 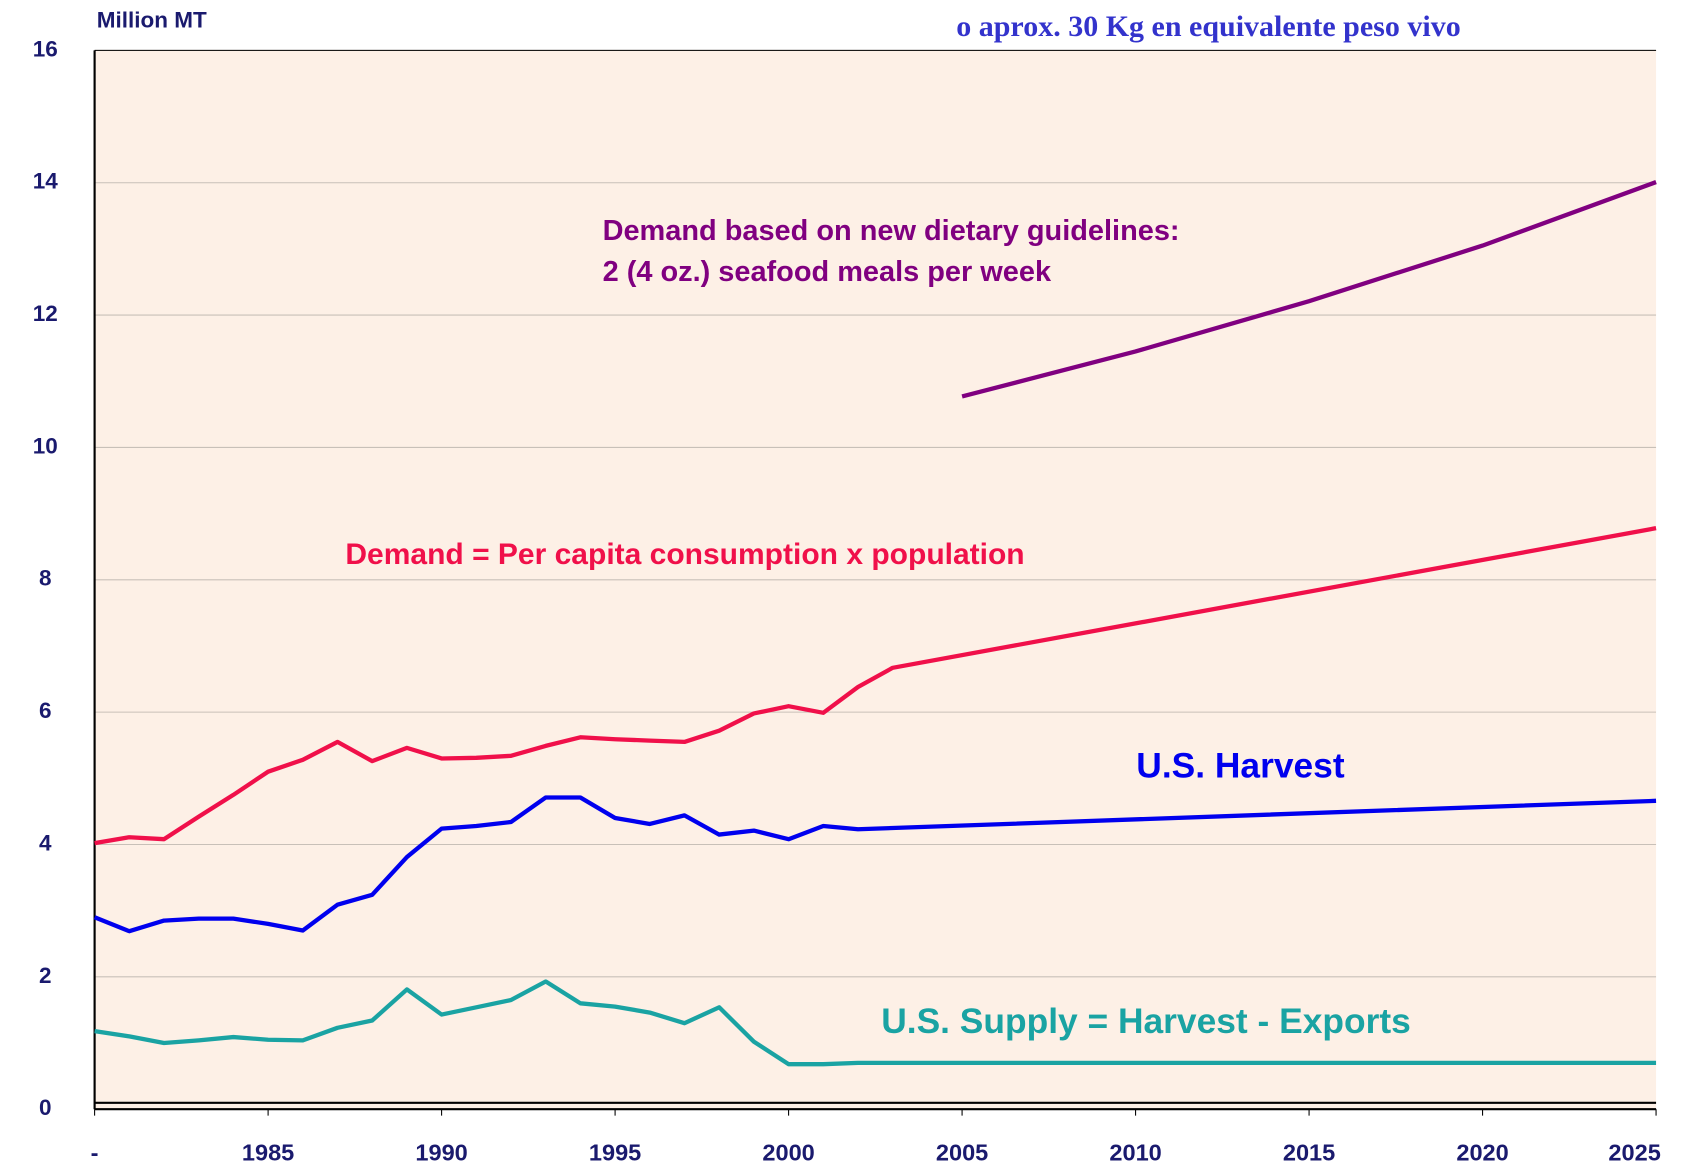 What do you see at coordinates (788, 1152) in the screenshot?
I see `x-tick-label: 2000` at bounding box center [788, 1152].